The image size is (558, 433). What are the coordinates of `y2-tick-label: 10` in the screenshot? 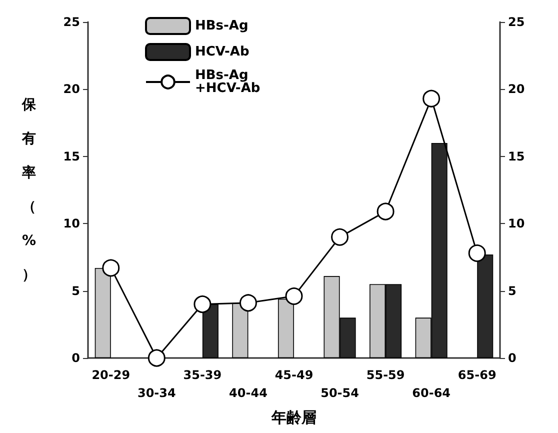 It's located at (516, 223).